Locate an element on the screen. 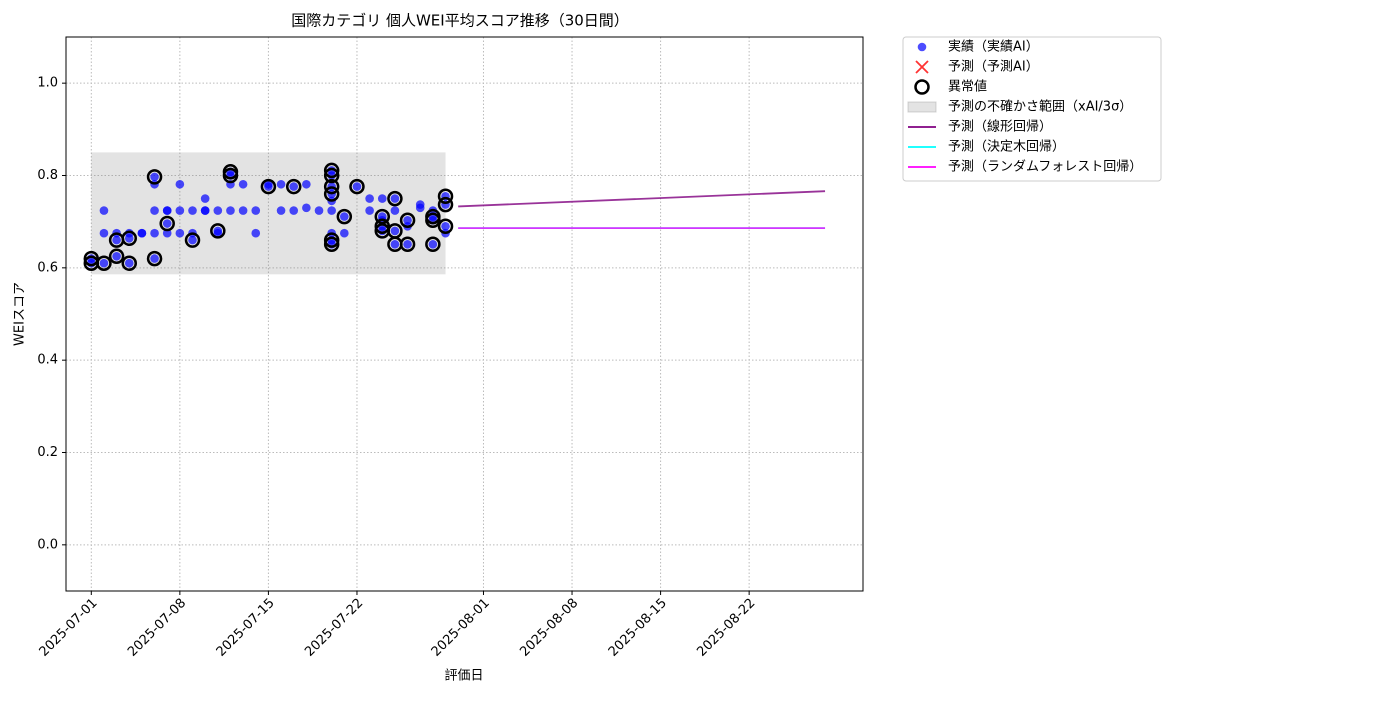  y-tick-label: 0.8 is located at coordinates (47, 175).